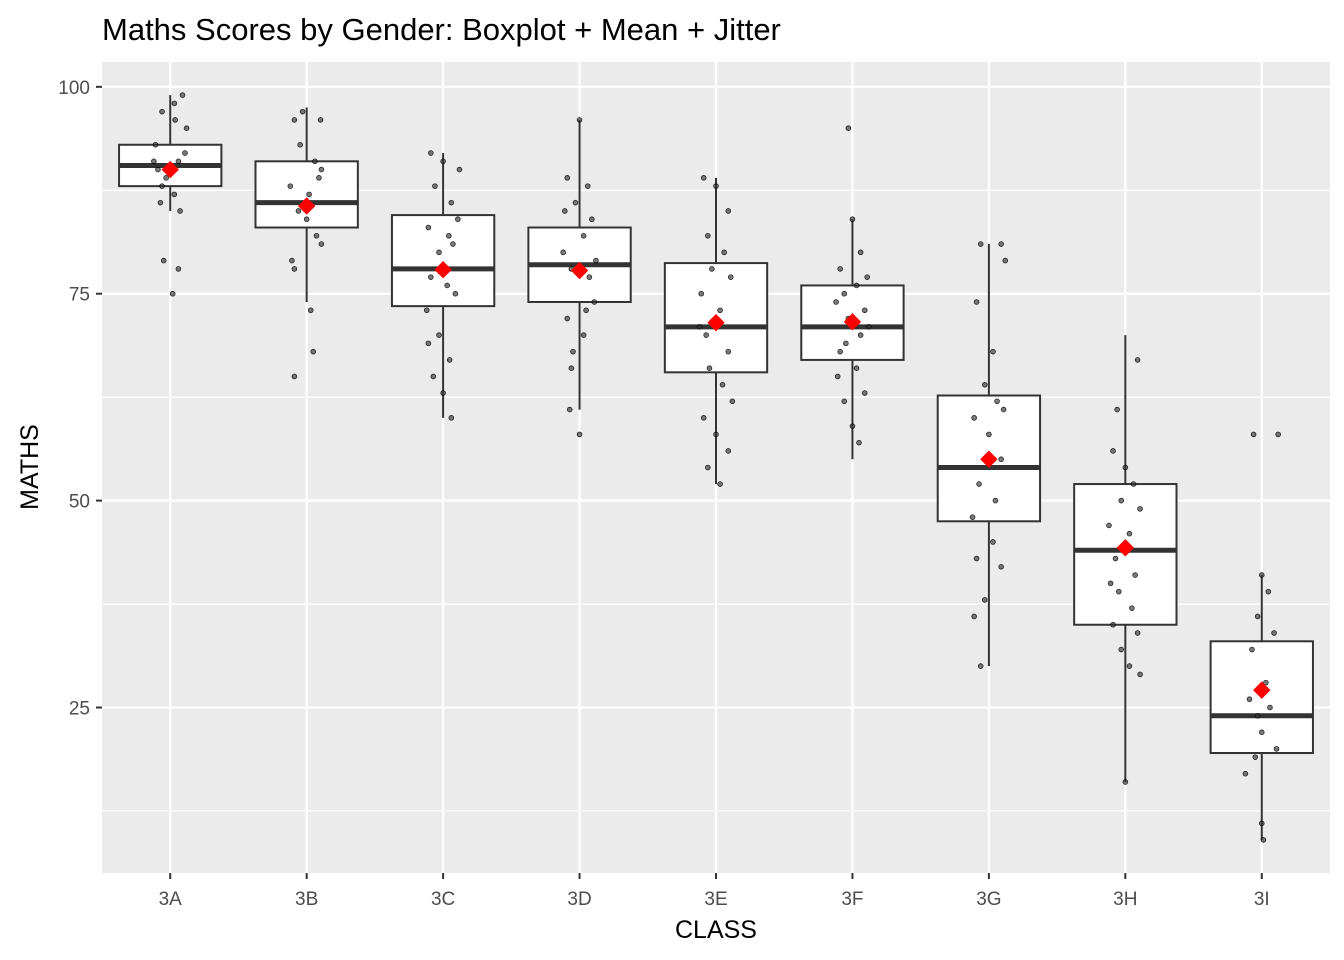 The image size is (1344, 960). What do you see at coordinates (171, 899) in the screenshot?
I see `x-tick-label: 3A` at bounding box center [171, 899].